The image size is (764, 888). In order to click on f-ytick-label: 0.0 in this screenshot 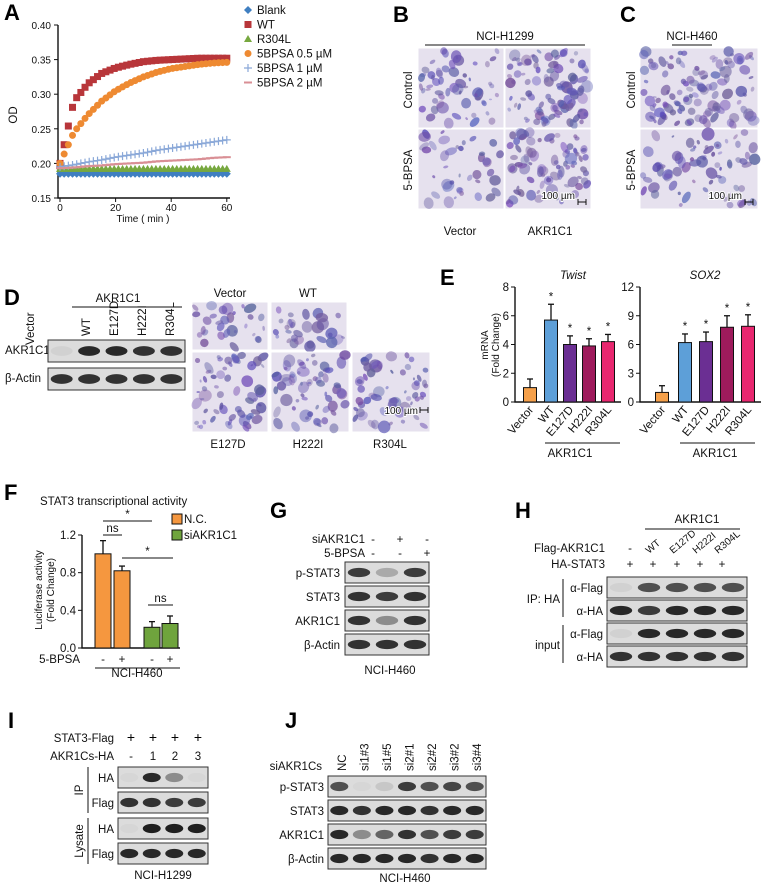, I will do `click(68, 649)`.